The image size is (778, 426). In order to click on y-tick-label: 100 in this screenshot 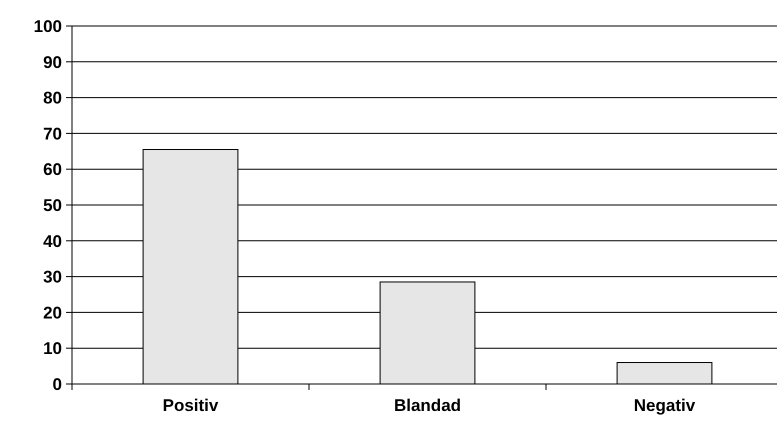, I will do `click(48, 26)`.